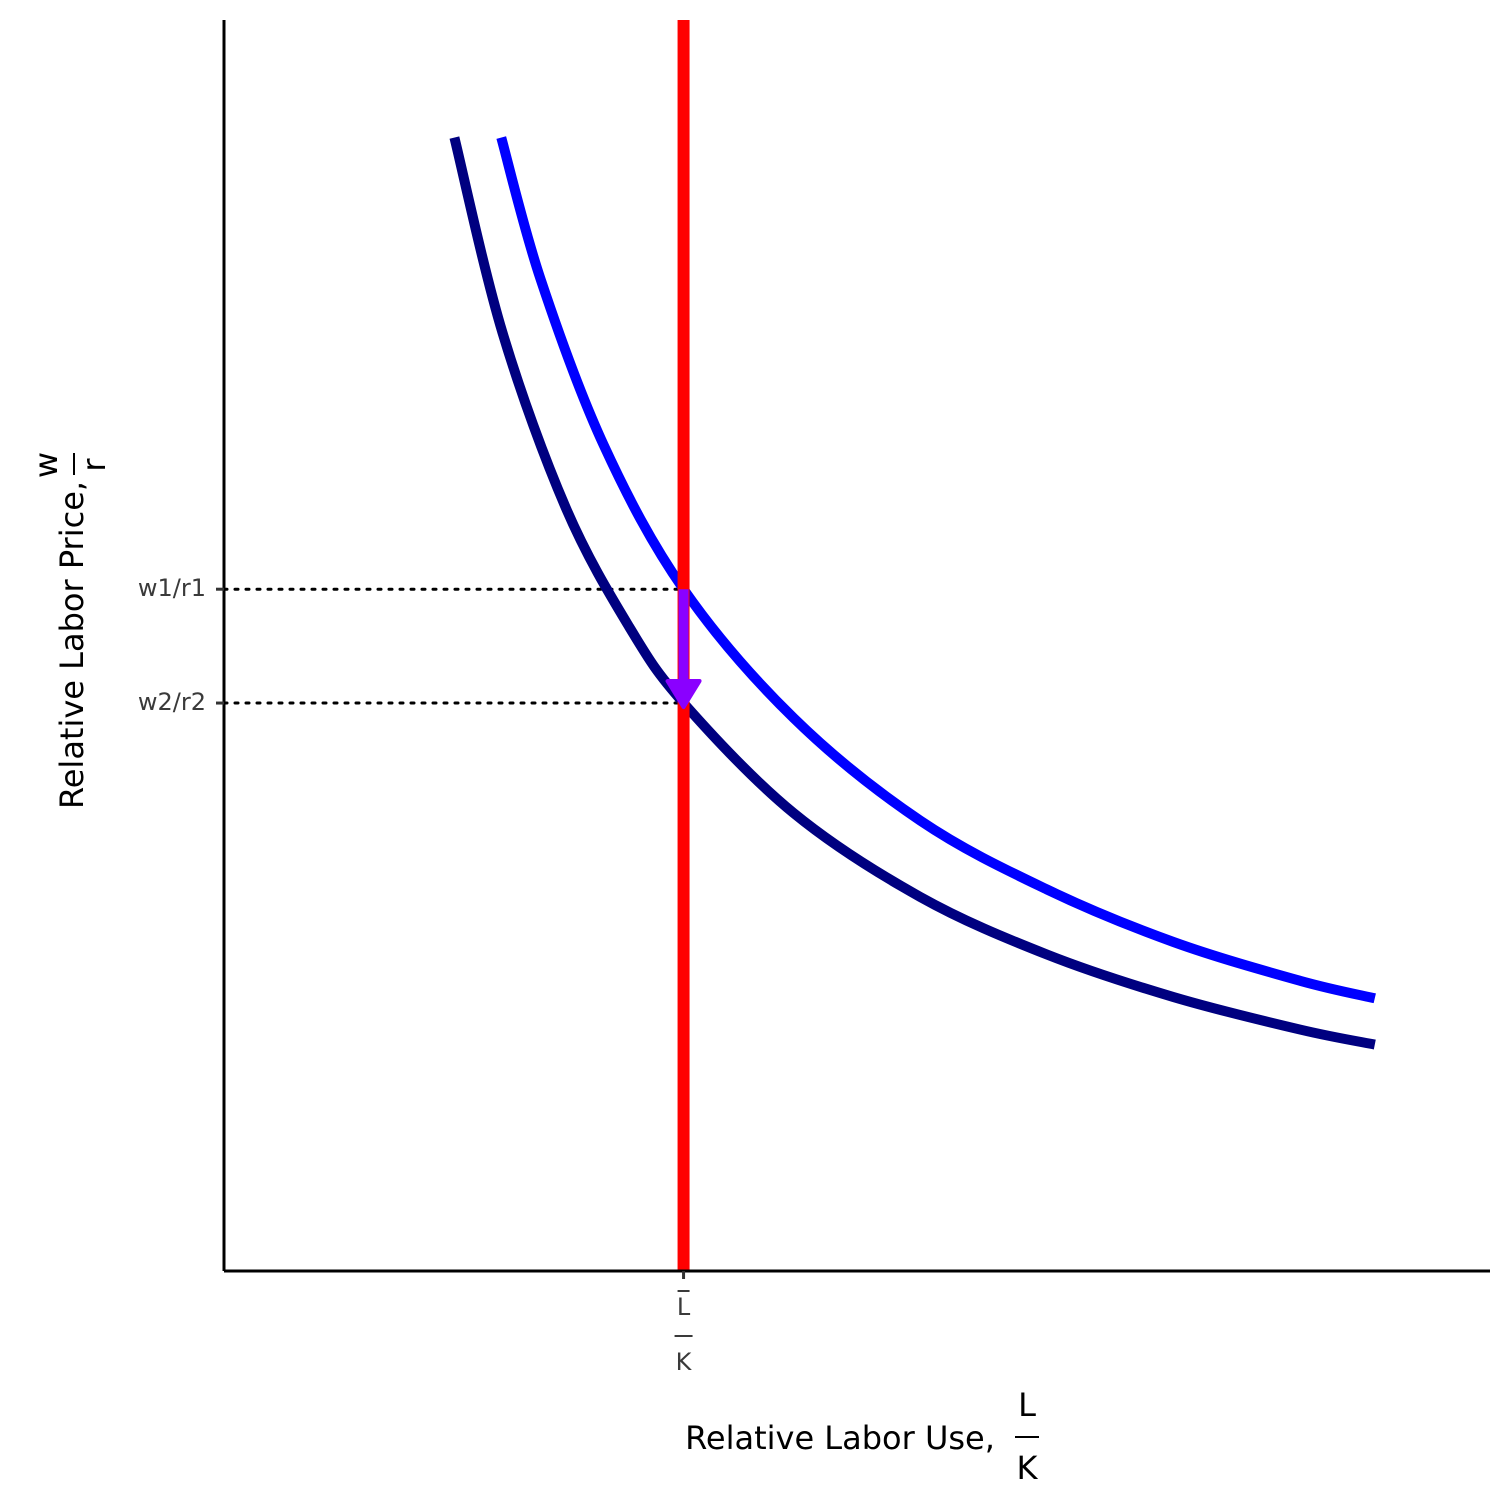  Describe the element at coordinates (684, 1307) in the screenshot. I see `x-tick-label-numerator-1: L` at that location.